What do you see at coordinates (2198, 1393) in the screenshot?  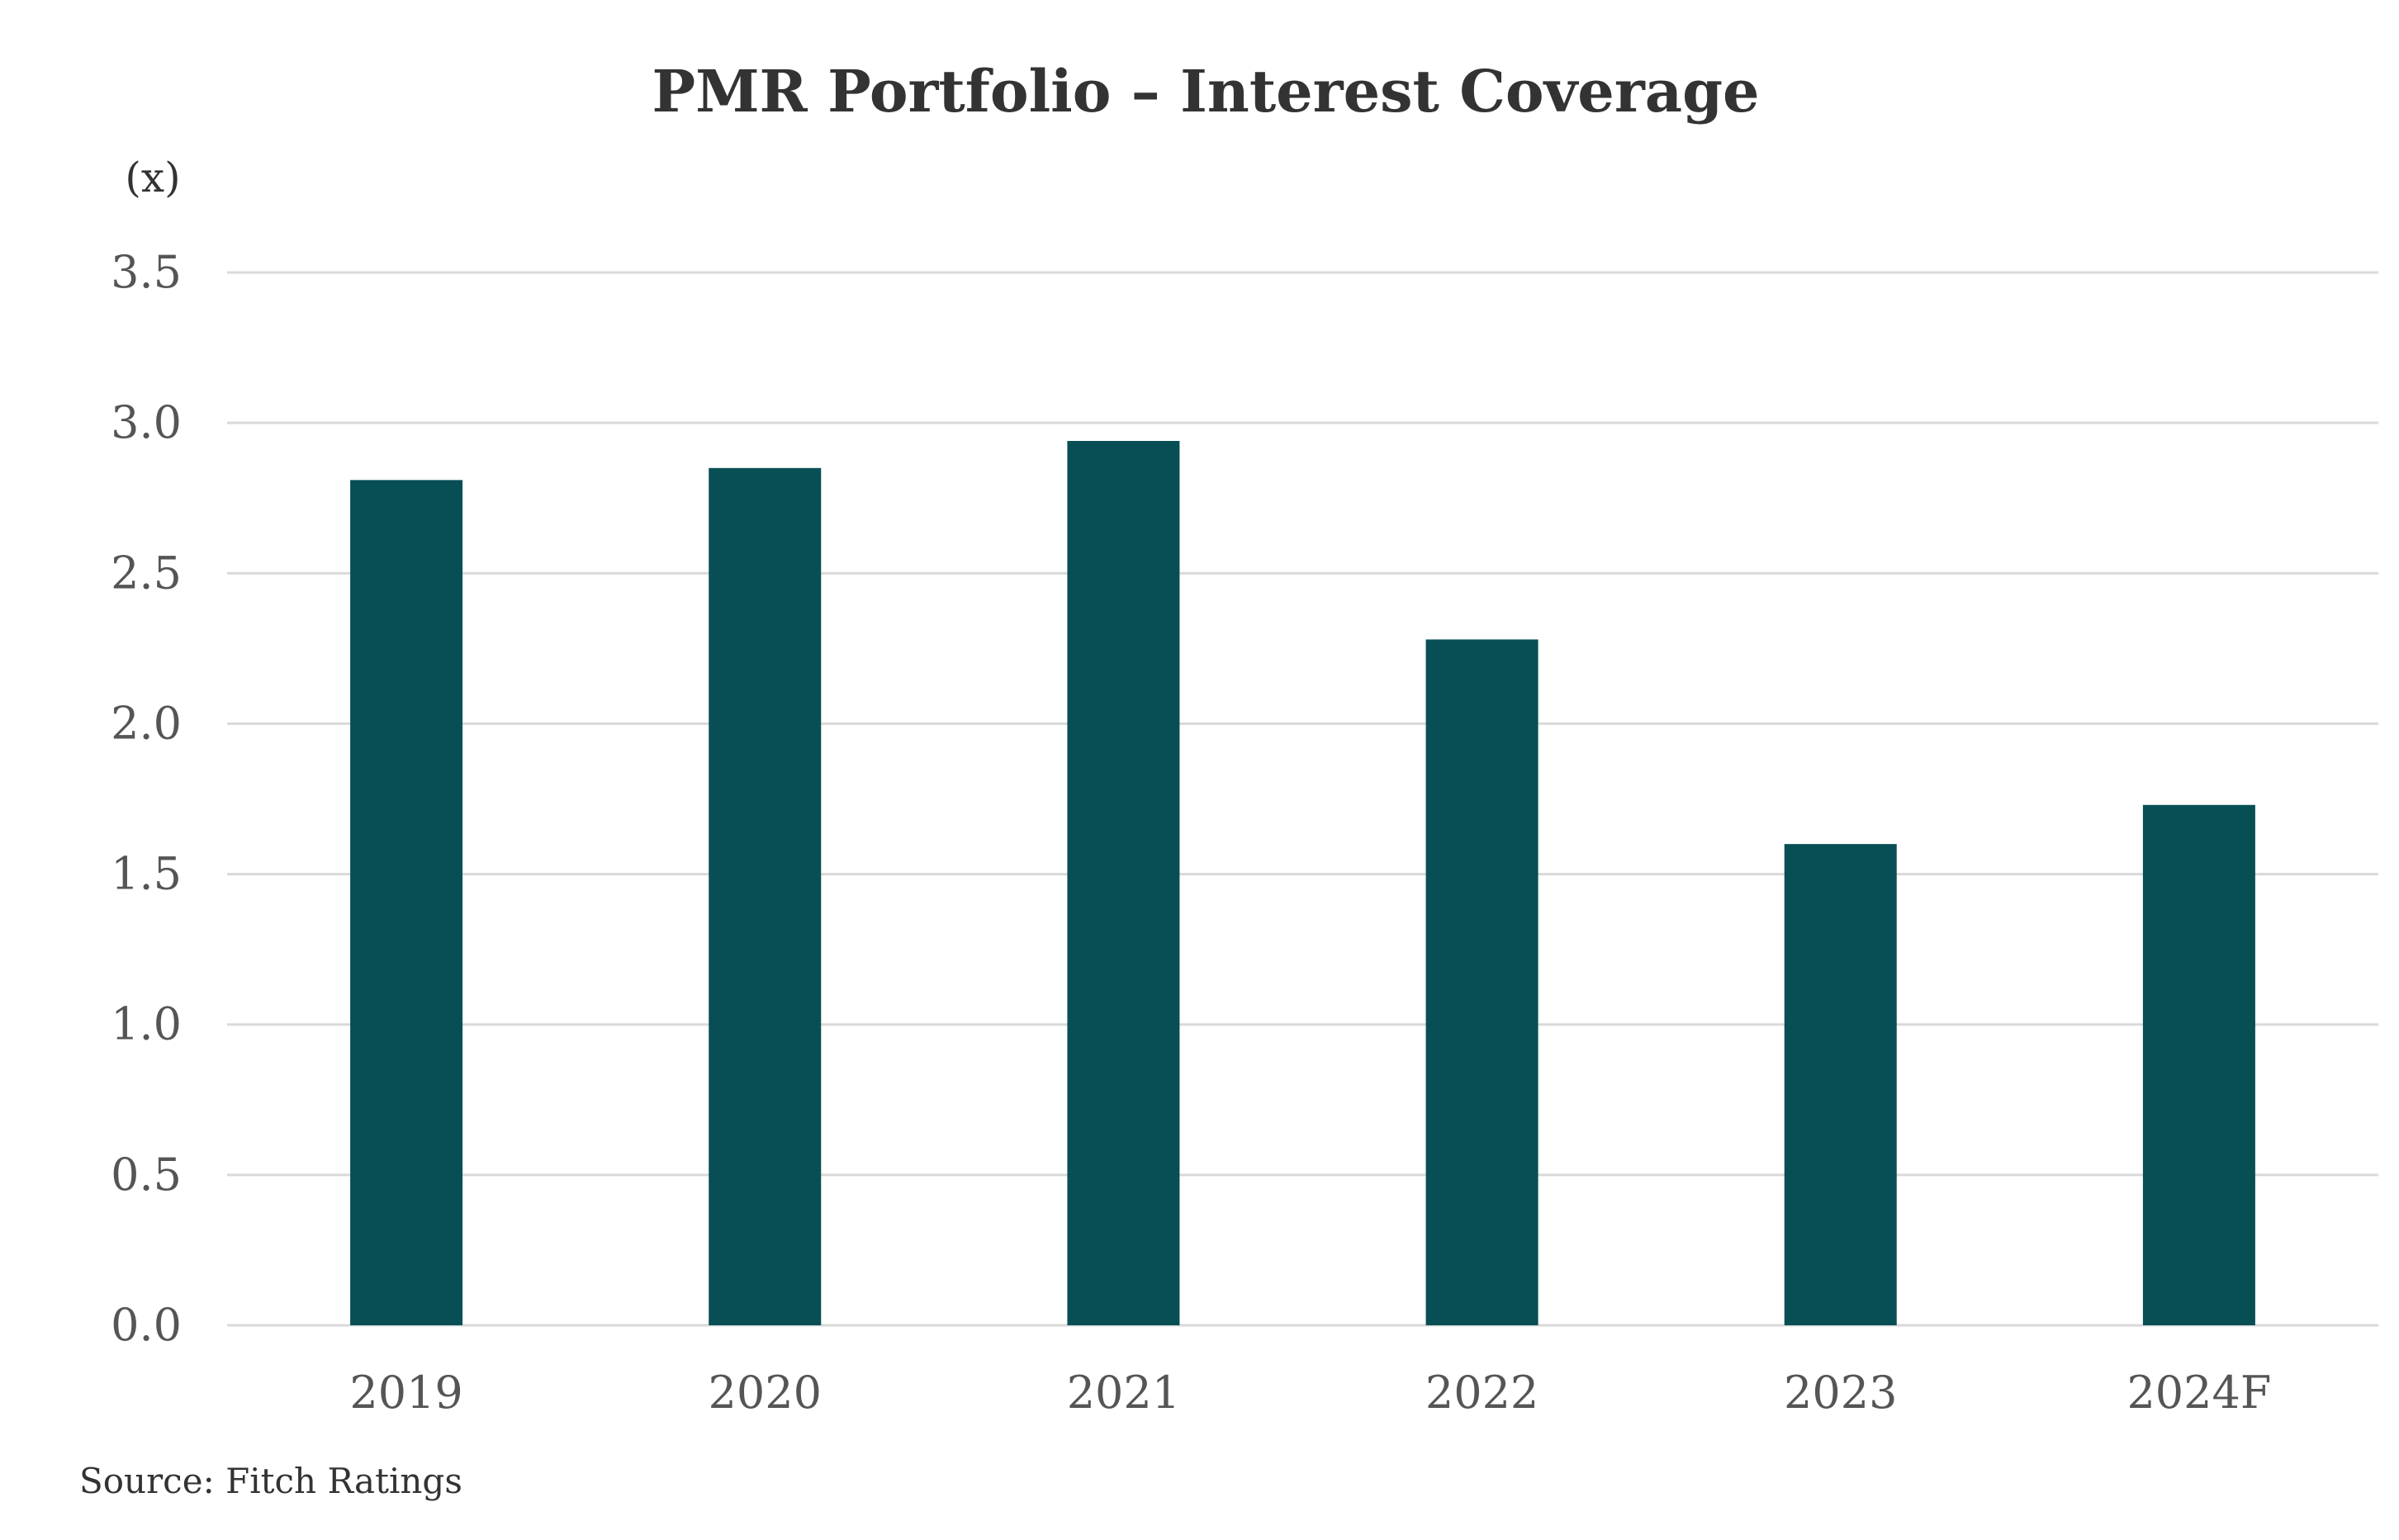 I see `x-tick-label: 2024F` at bounding box center [2198, 1393].